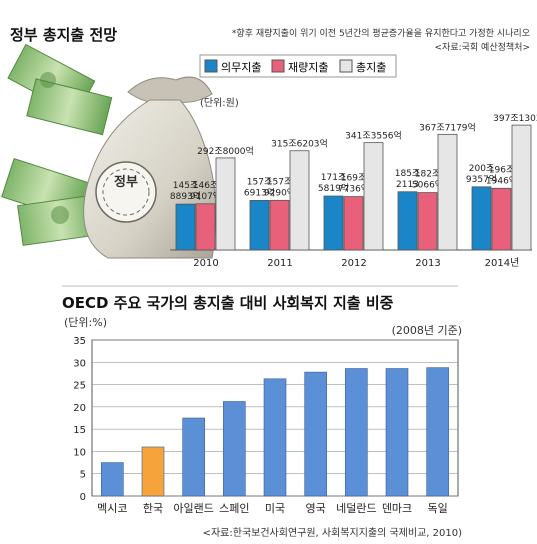 The image size is (537, 544). I want to click on chart1-data-label: 5066억, so click(427, 185).